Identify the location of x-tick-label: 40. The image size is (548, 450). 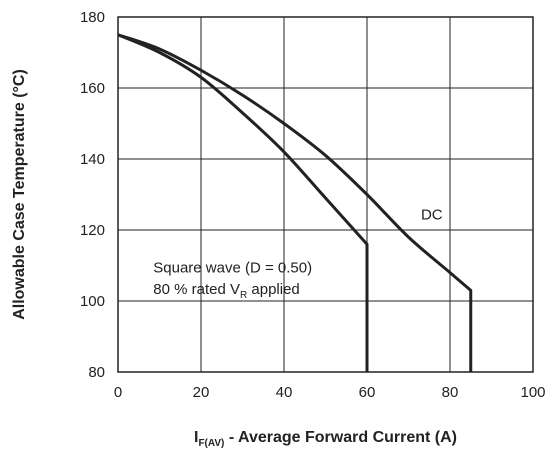
(284, 392).